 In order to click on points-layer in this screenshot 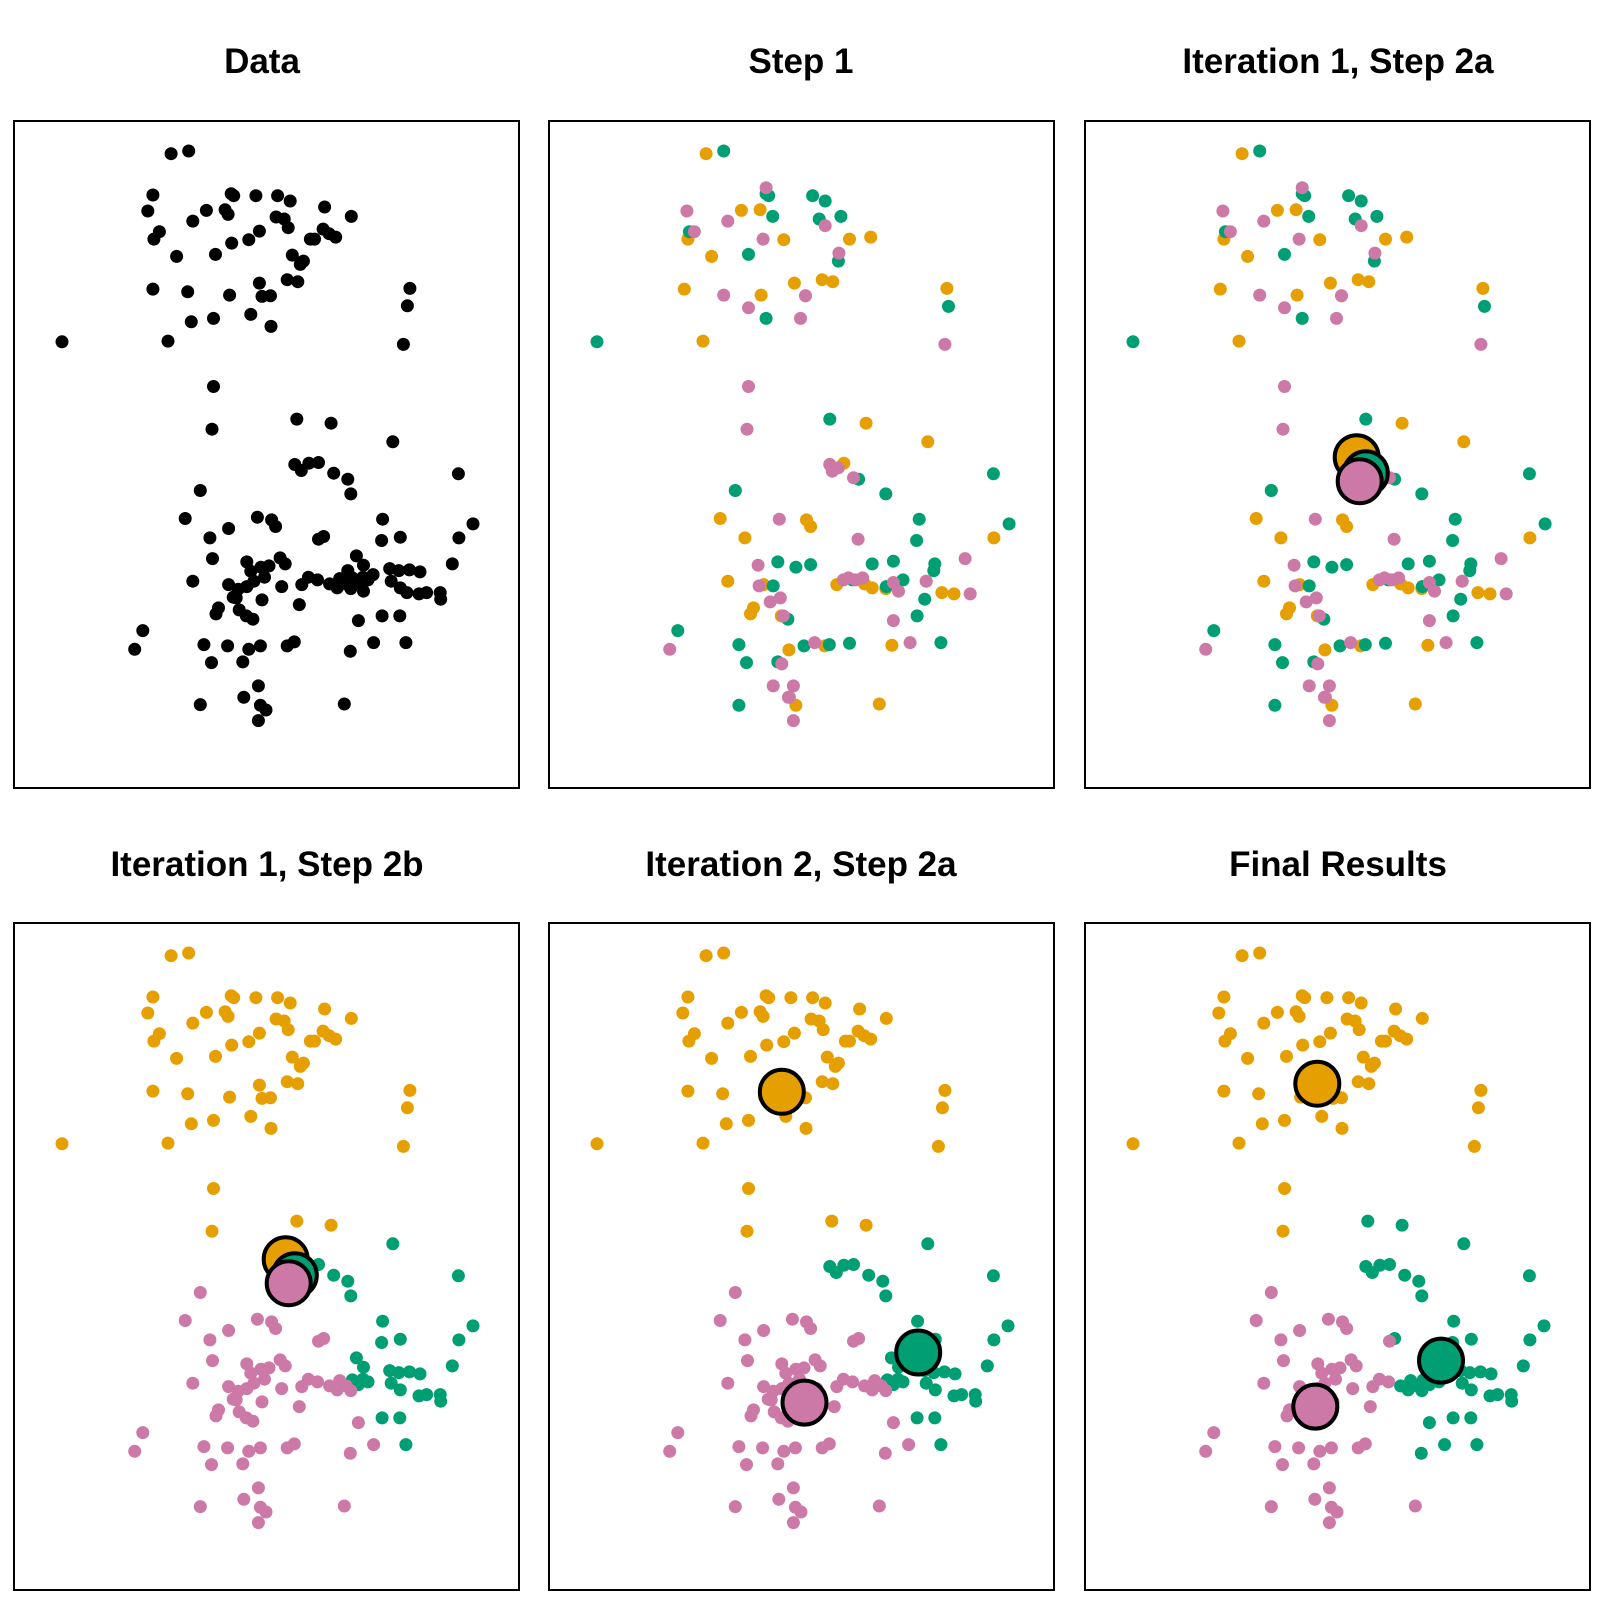, I will do `click(267, 1238)`.